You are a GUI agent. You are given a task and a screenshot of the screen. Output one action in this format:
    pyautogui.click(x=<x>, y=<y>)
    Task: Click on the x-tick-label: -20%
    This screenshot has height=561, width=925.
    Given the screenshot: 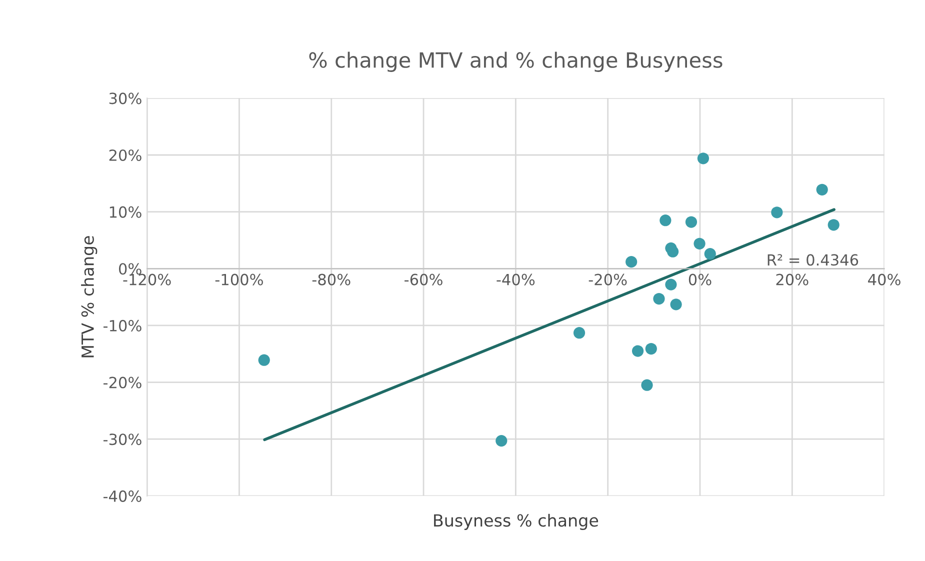 What is the action you would take?
    pyautogui.click(x=607, y=280)
    